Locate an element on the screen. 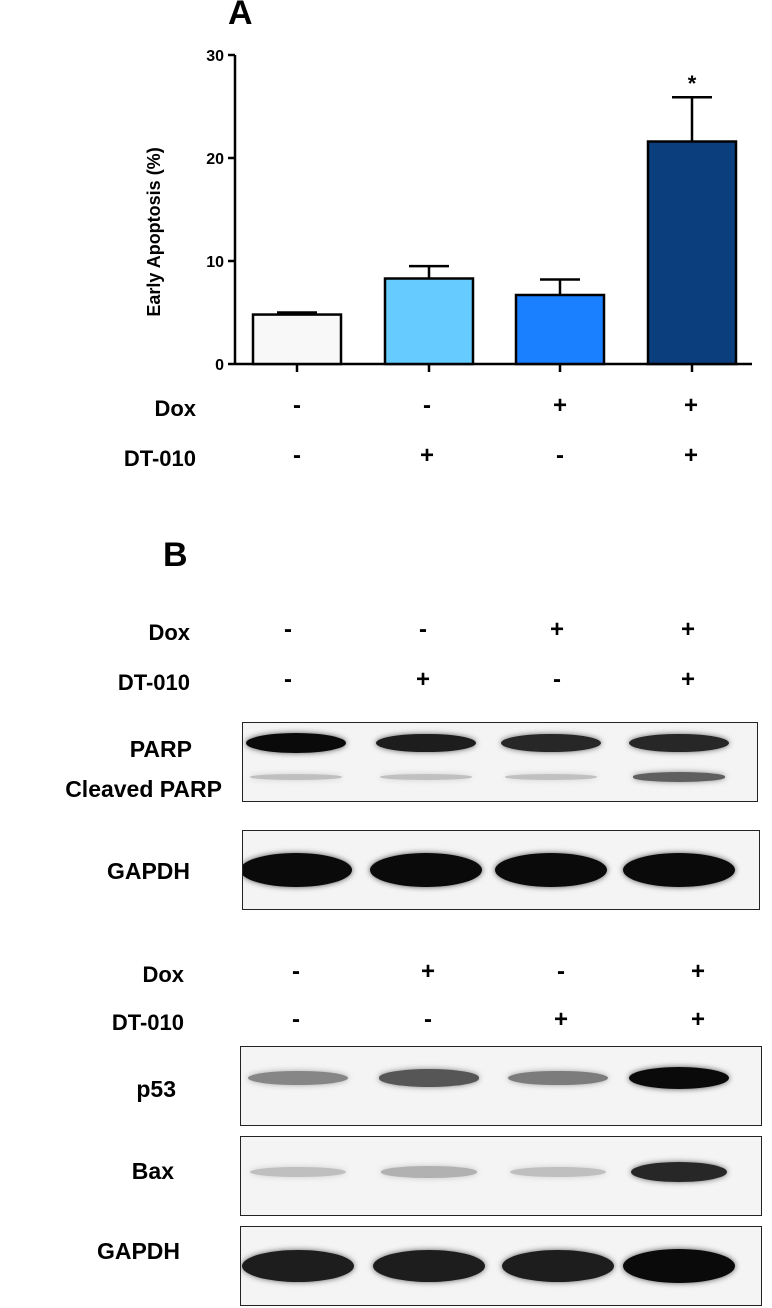 Image resolution: width=772 pixels, height=1308 pixels. significance-asterisk: * is located at coordinates (692, 83).